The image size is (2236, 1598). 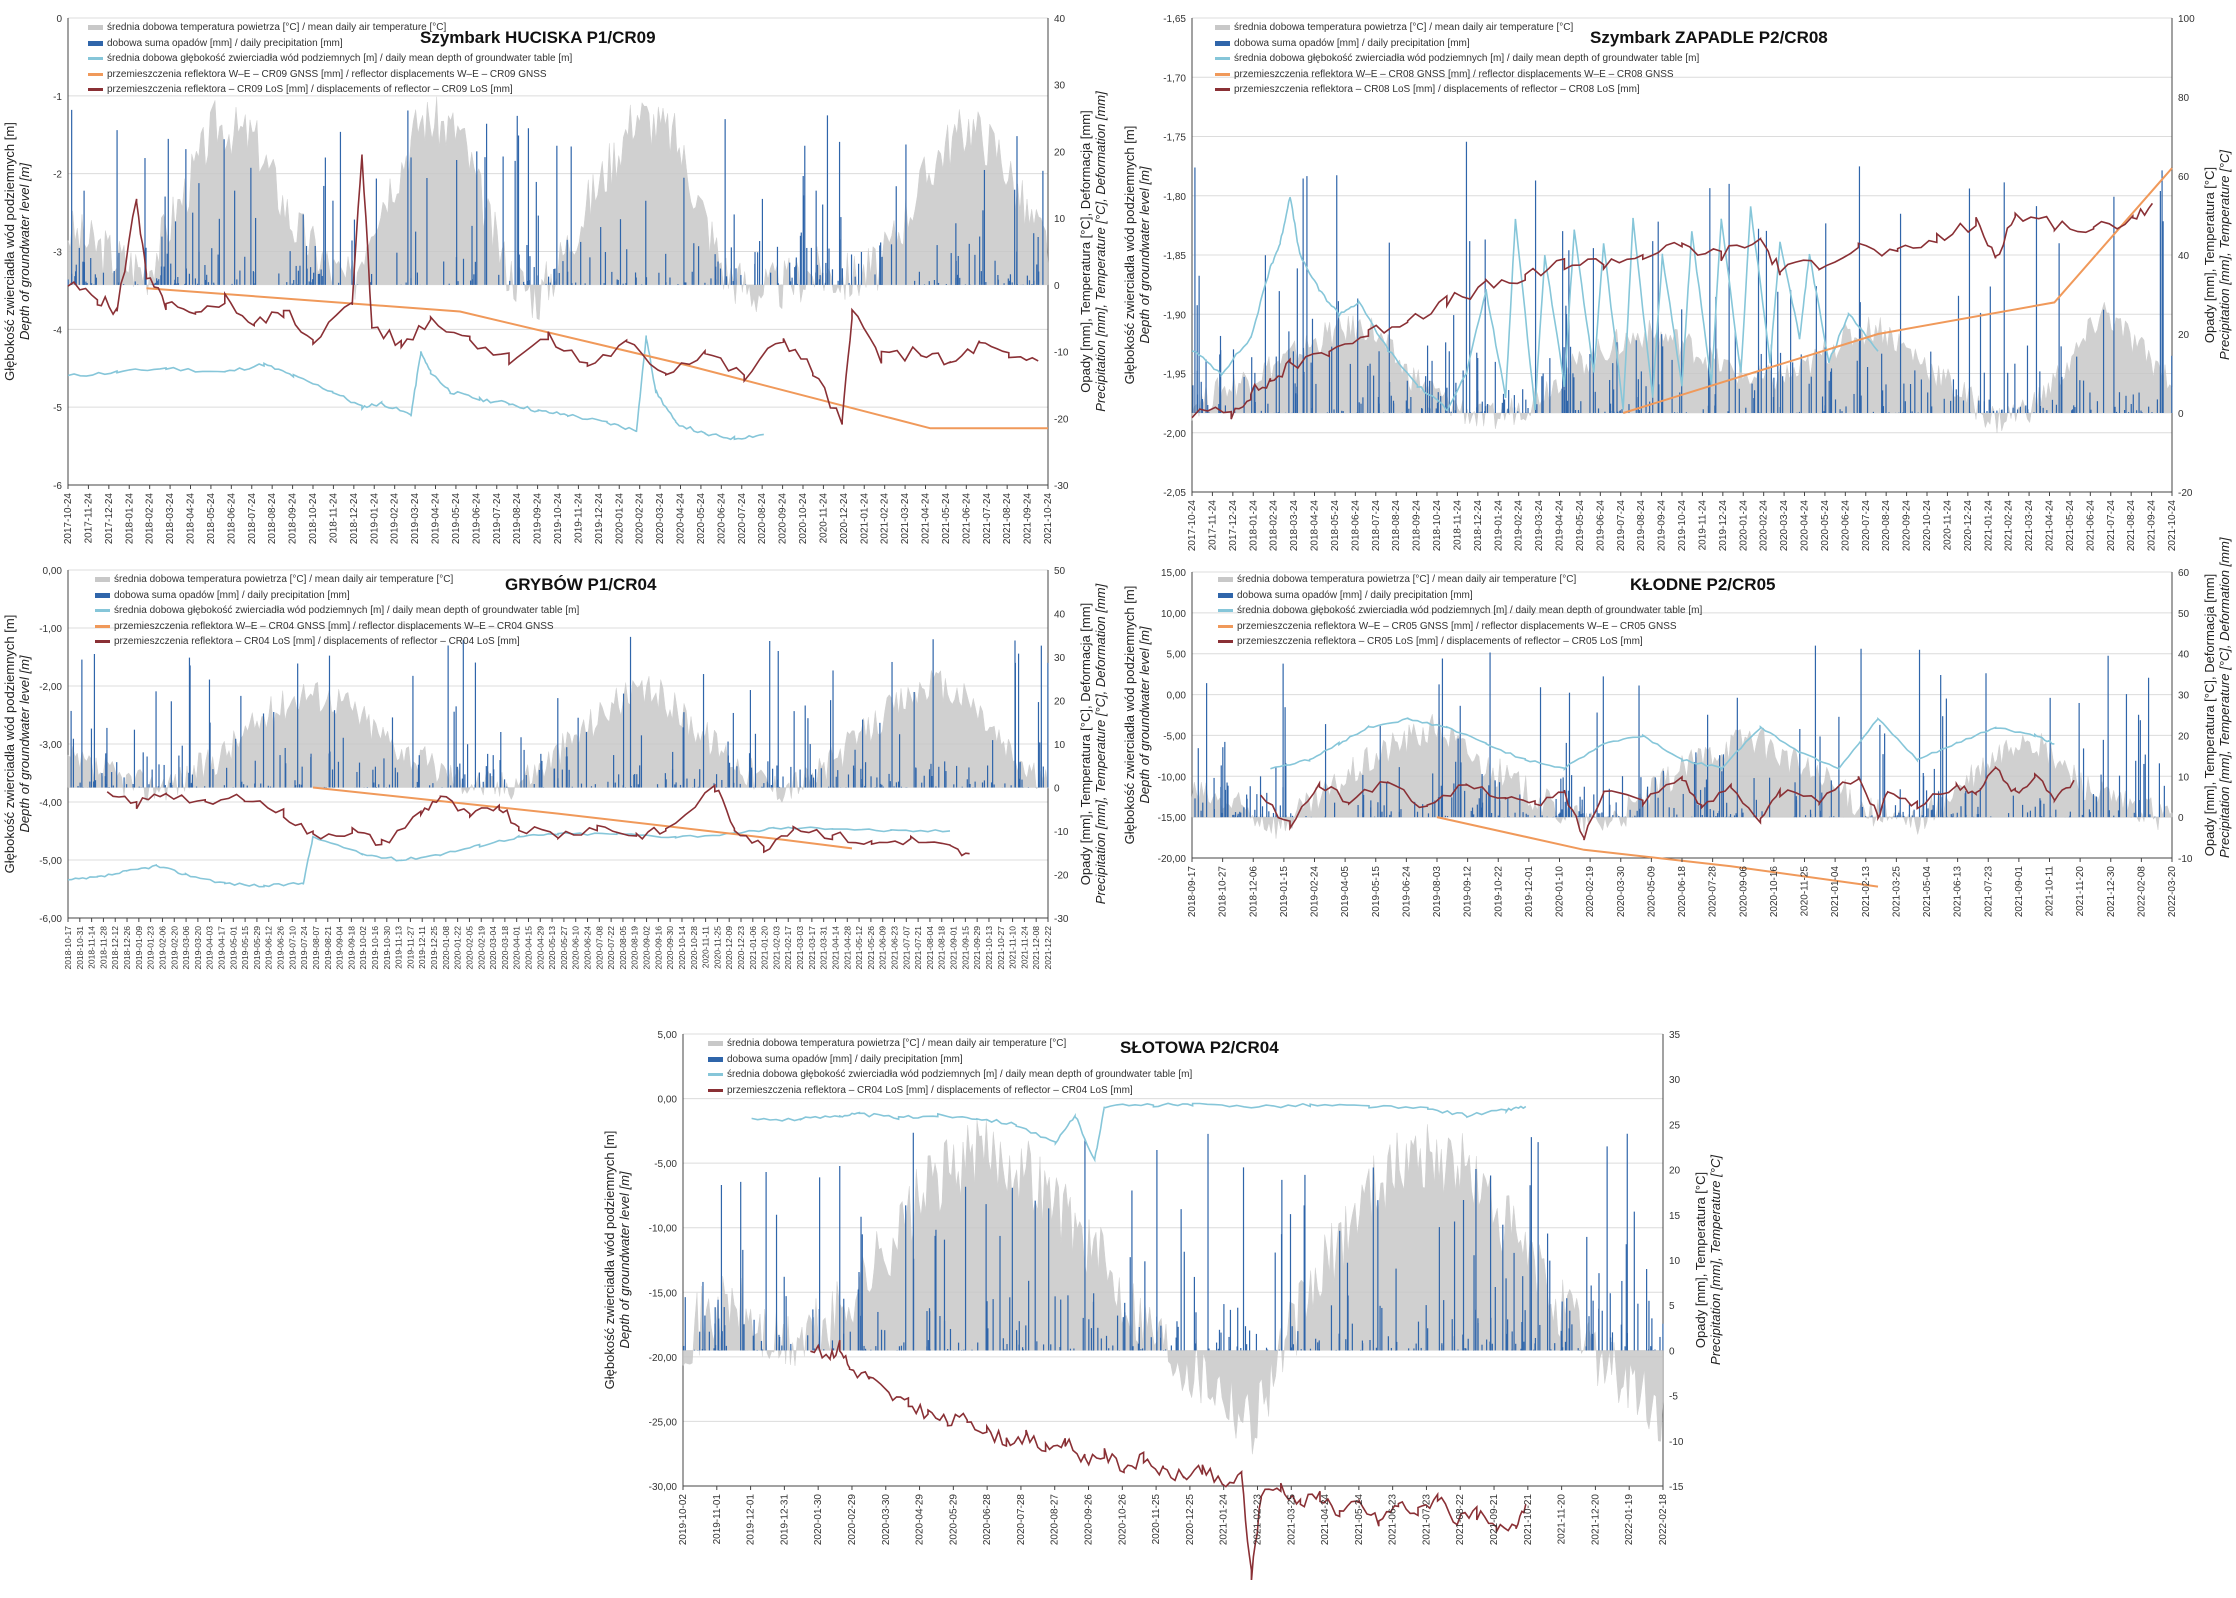 I want to click on x-tick-label: 2020-01-24, so click(x=1743, y=526).